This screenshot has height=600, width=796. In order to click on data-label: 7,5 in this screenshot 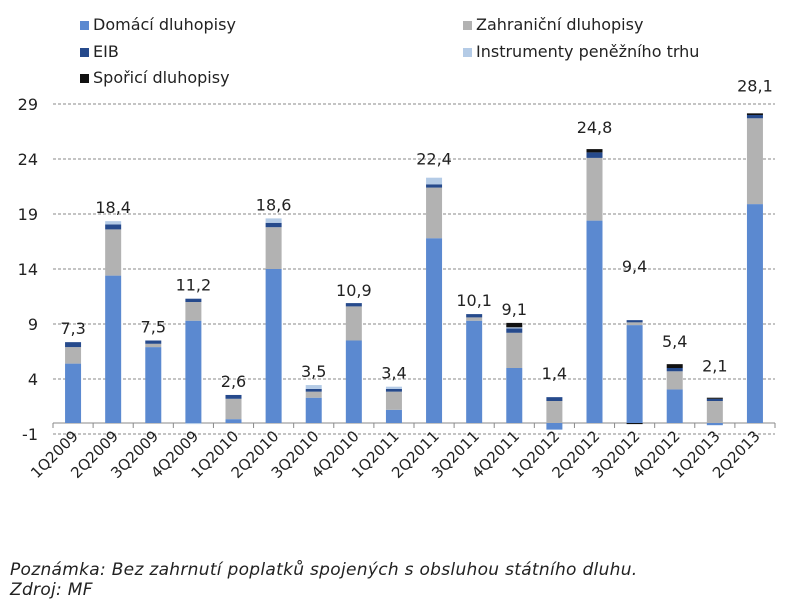, I will do `click(153, 327)`.